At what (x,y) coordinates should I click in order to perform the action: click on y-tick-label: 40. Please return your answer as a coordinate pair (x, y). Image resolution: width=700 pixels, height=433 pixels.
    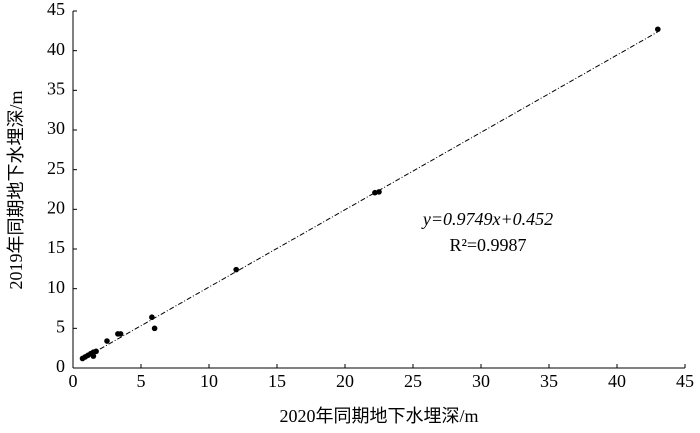
    Looking at the image, I should click on (56, 49).